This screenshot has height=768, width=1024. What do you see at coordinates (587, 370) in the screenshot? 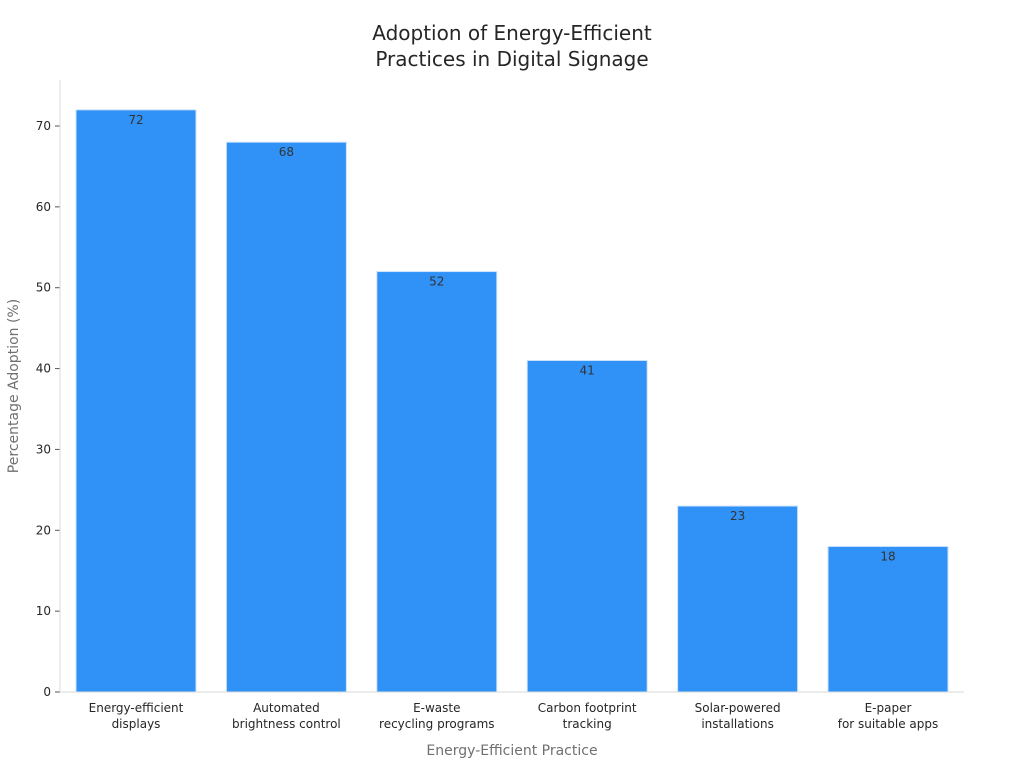
I see `bar-value-label-3: 41` at bounding box center [587, 370].